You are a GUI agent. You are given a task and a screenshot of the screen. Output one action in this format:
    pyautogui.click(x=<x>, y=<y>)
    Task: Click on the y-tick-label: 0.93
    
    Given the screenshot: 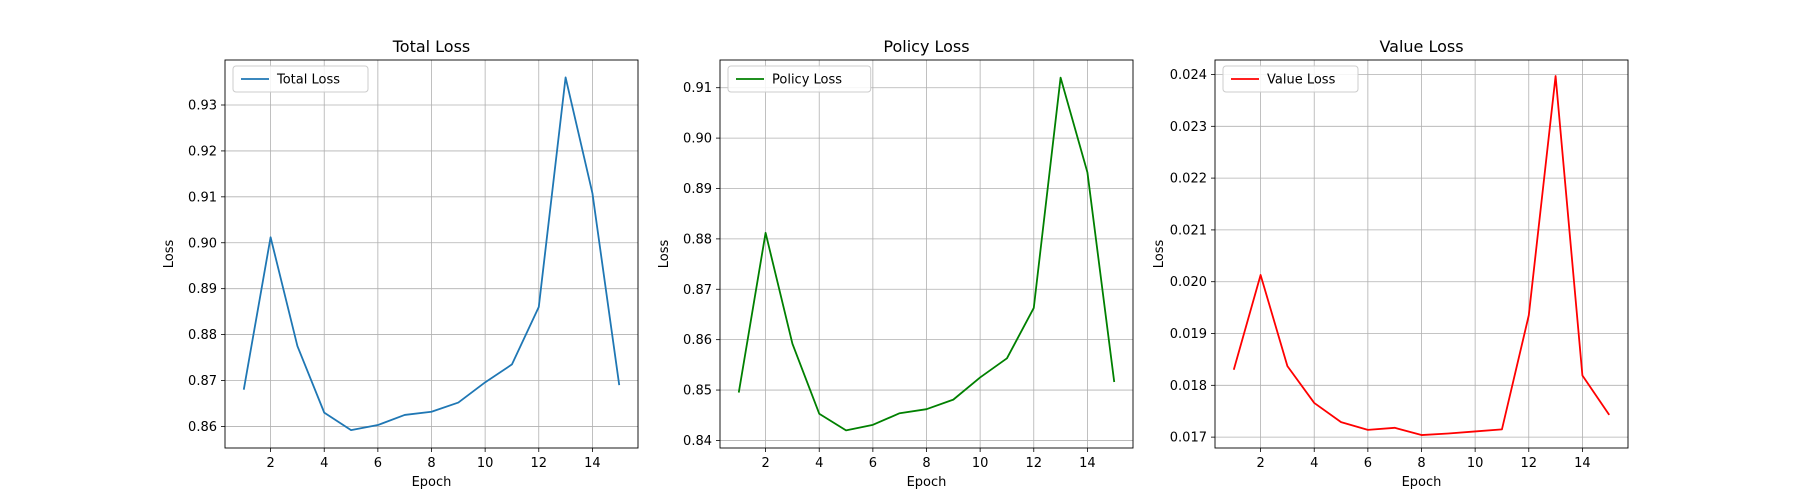 What is the action you would take?
    pyautogui.click(x=202, y=105)
    